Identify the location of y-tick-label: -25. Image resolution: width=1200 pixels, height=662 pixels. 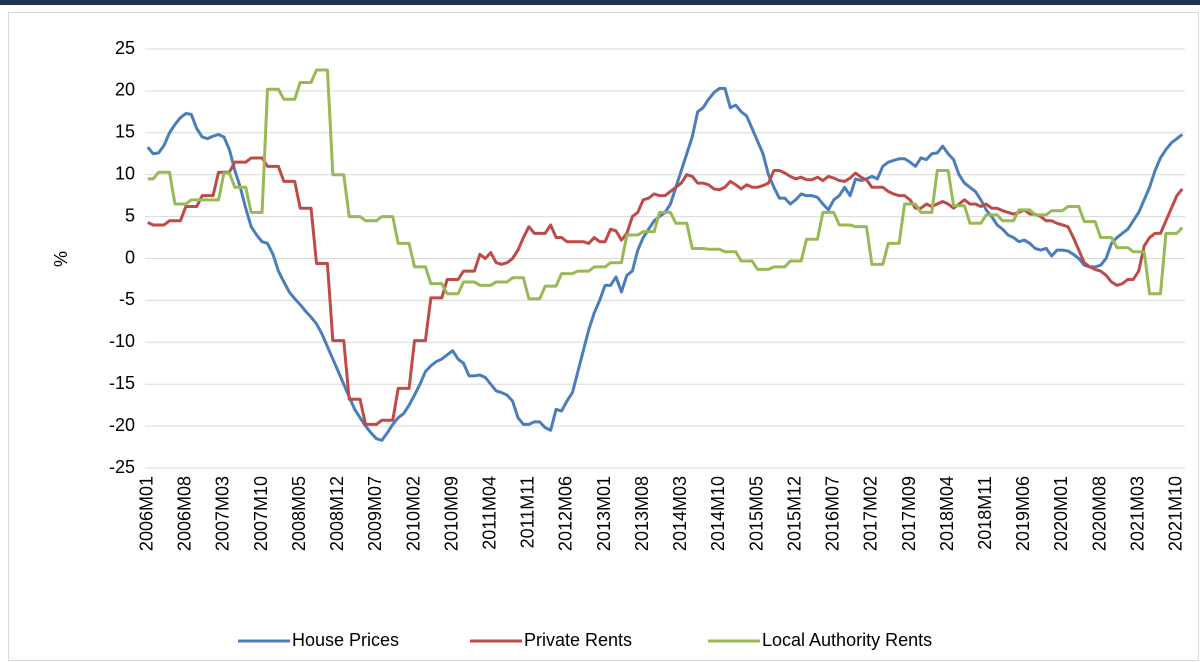
(122, 467).